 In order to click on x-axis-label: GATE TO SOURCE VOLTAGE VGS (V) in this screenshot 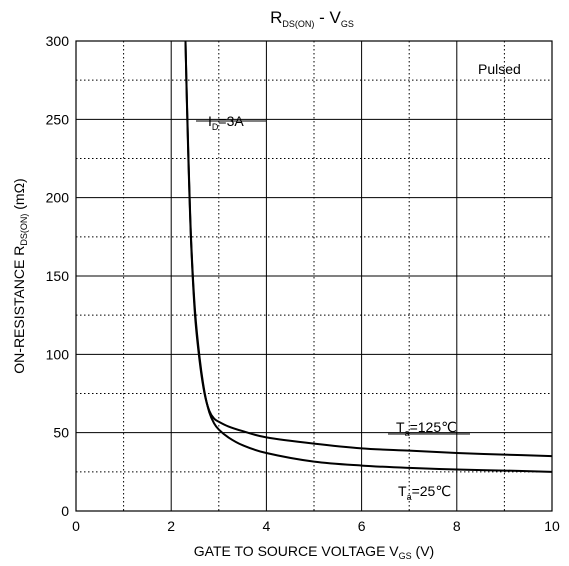, I will do `click(314, 552)`.